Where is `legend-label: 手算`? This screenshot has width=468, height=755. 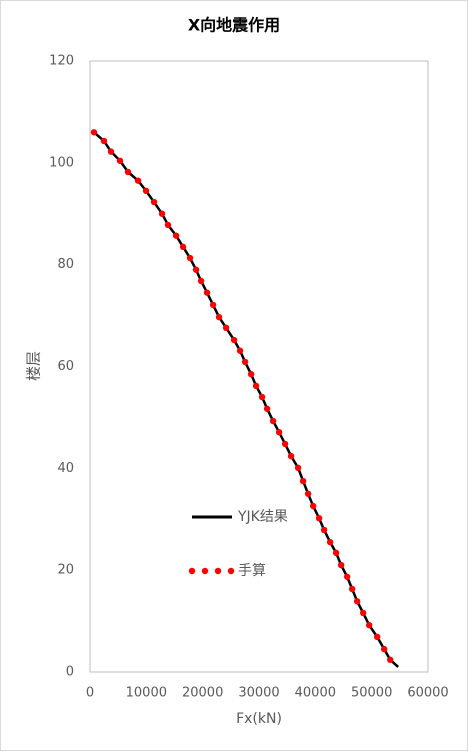
legend-label: 手算 is located at coordinates (252, 571).